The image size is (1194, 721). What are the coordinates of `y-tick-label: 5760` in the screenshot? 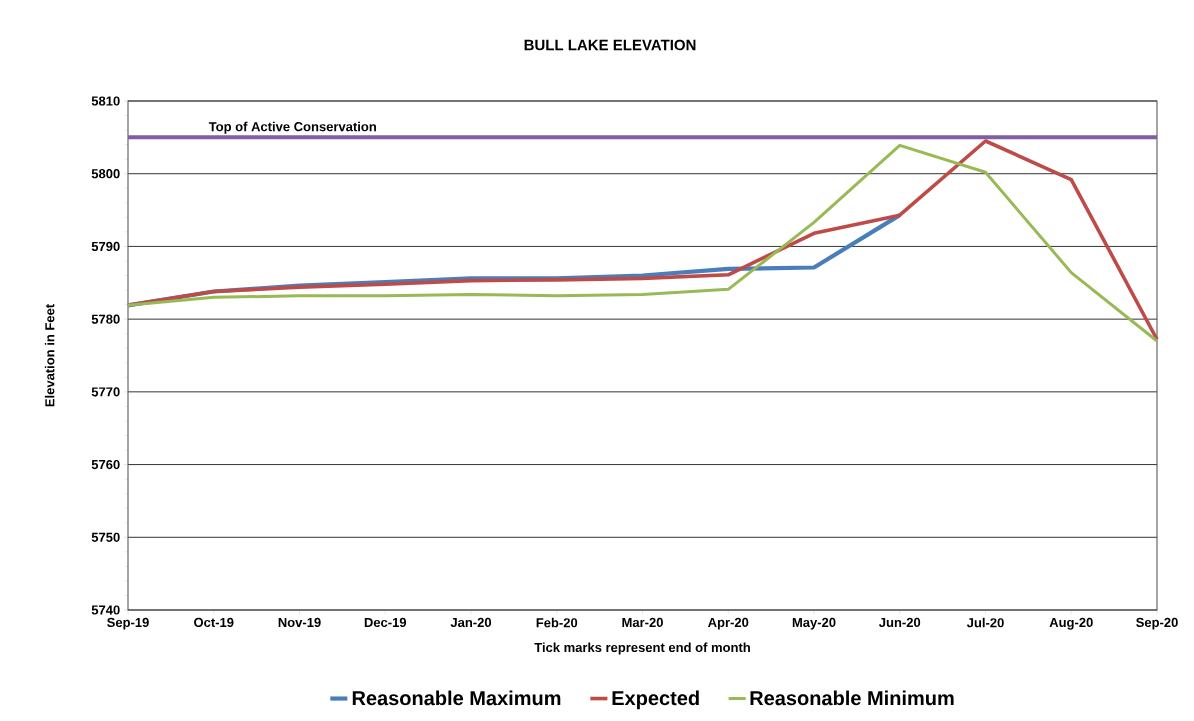 It's located at (105, 464).